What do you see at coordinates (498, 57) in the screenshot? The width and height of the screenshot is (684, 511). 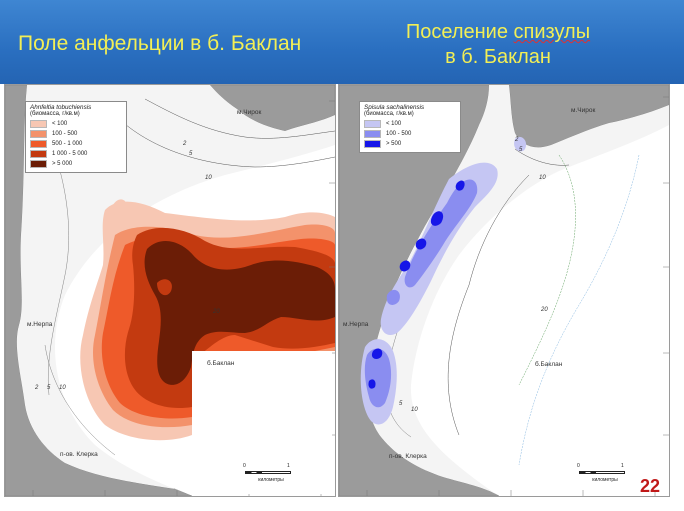 I see `title-spisula-line2: в б. Баклан` at bounding box center [498, 57].